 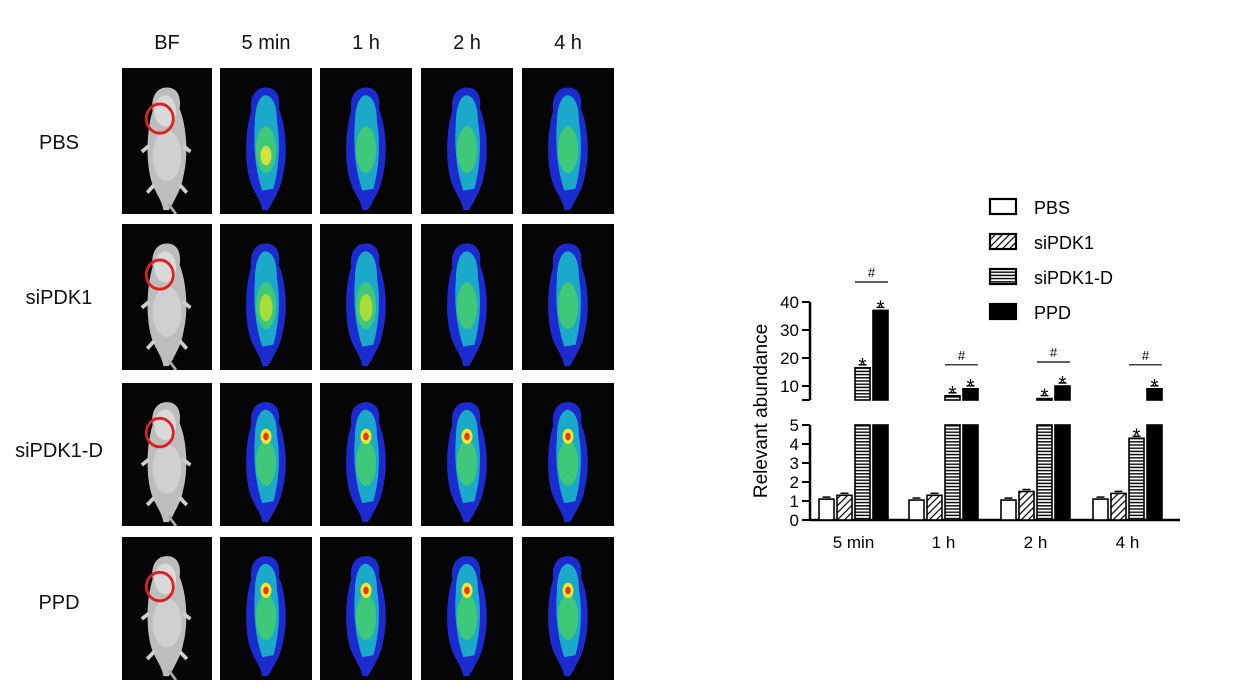 I want to click on y-tick-label: 4, so click(x=794, y=444).